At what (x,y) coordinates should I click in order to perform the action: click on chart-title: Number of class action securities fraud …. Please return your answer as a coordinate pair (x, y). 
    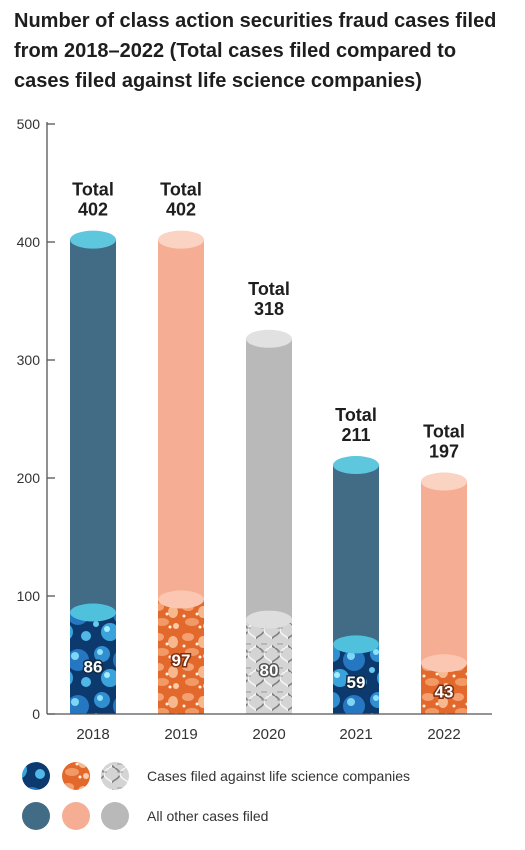
    Looking at the image, I should click on (255, 51).